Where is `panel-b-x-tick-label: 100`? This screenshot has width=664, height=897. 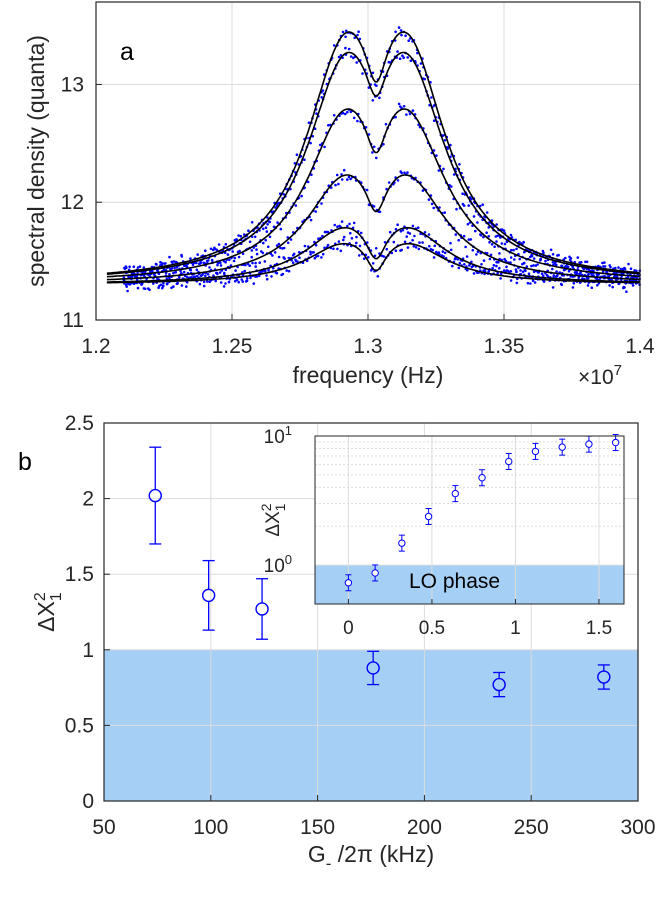
panel-b-x-tick-label: 100 is located at coordinates (210, 827).